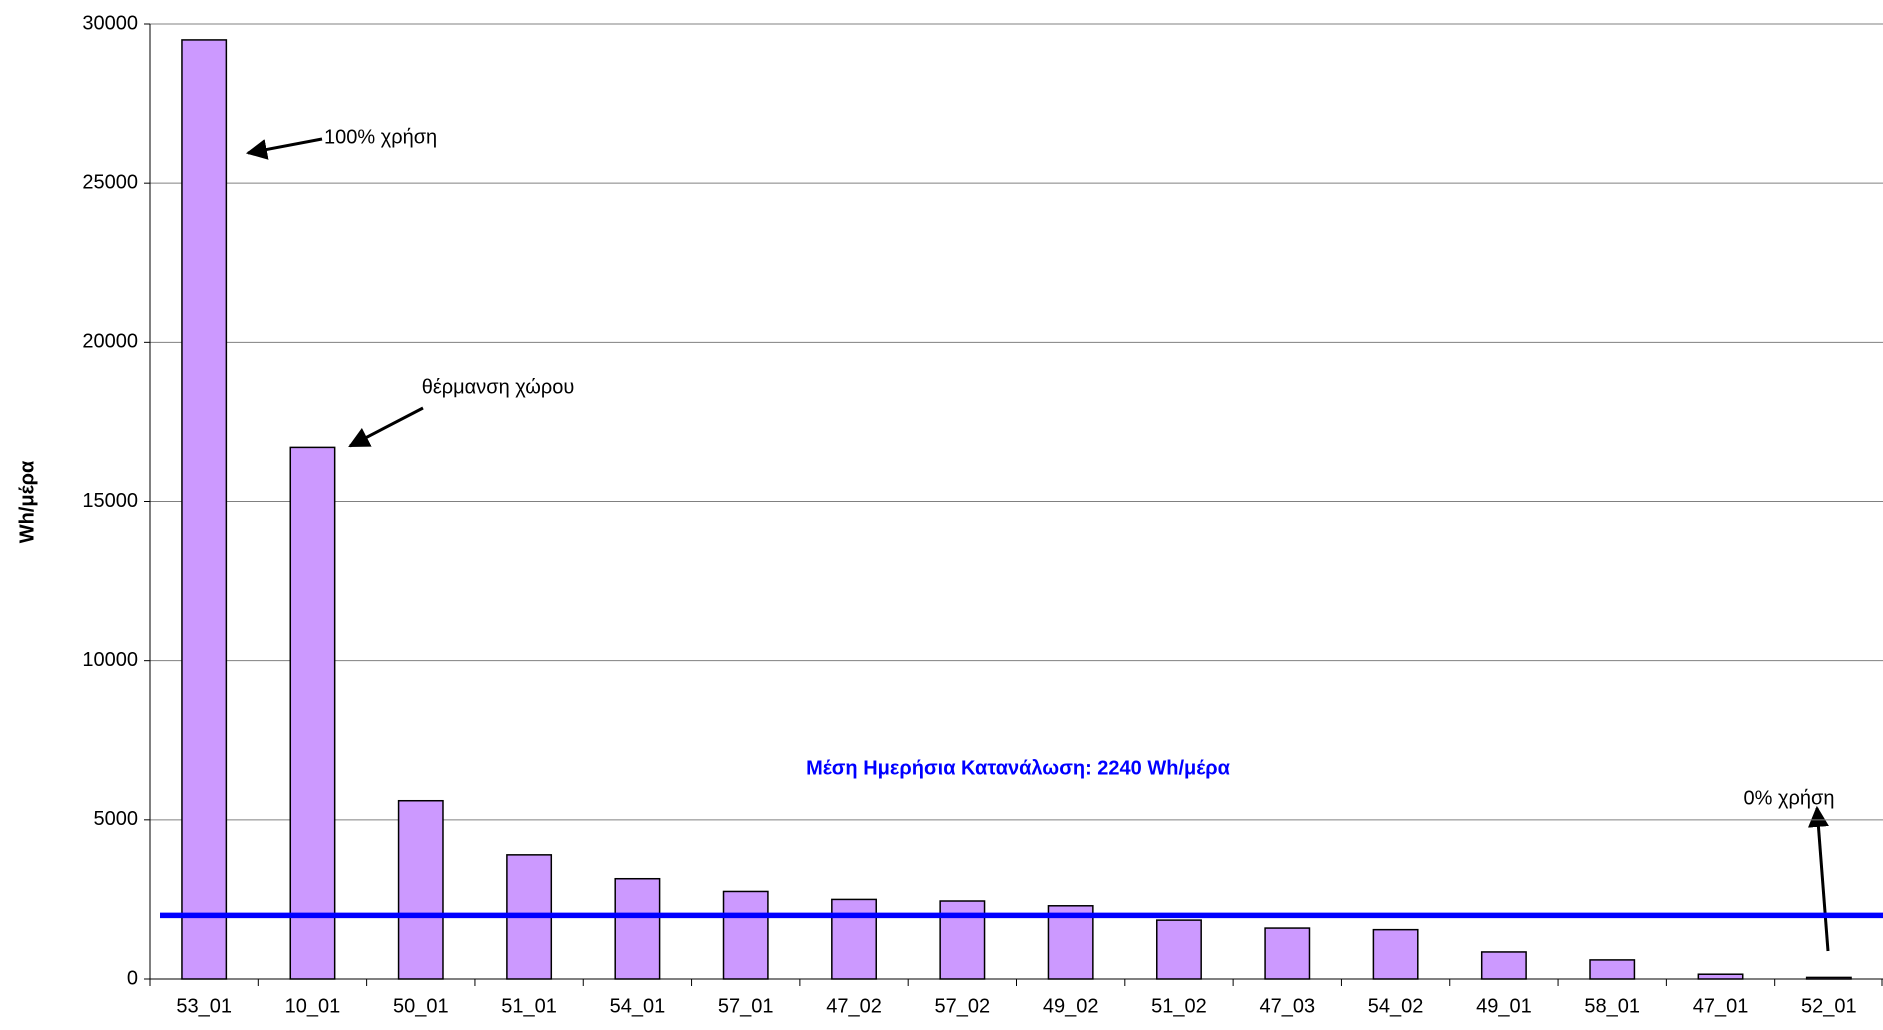  What do you see at coordinates (498, 387) in the screenshot?
I see `annotation: θέρμανση χώρου` at bounding box center [498, 387].